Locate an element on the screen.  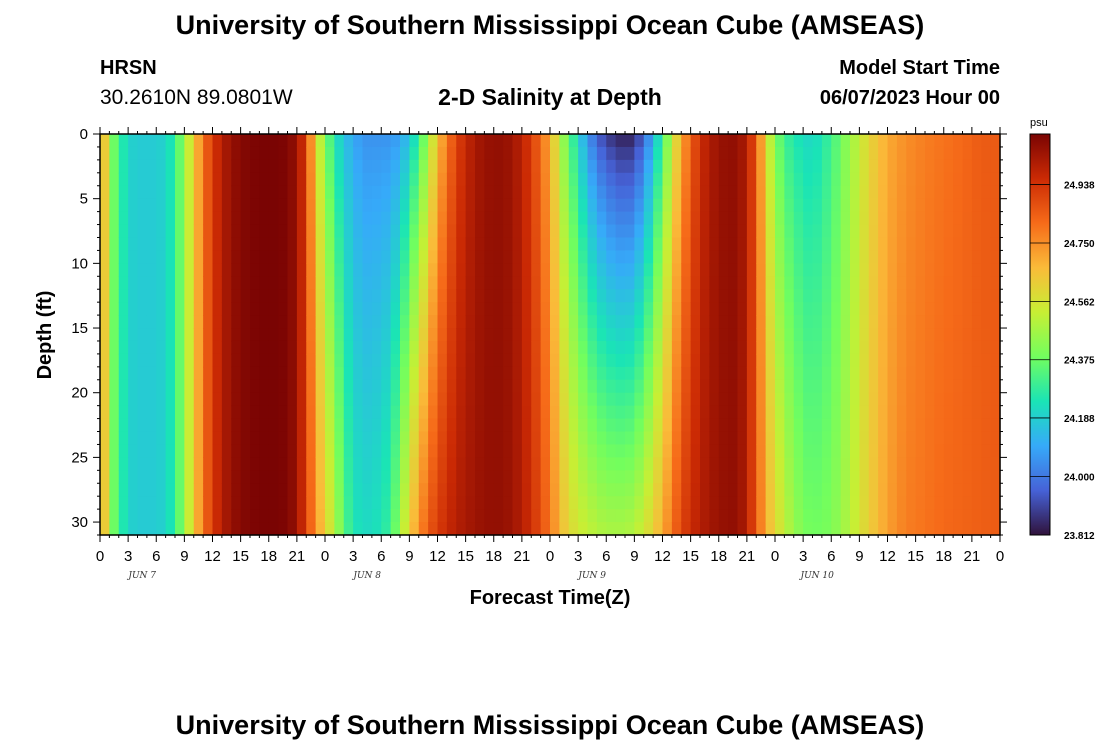
station-id: HRSN is located at coordinates (128, 68).